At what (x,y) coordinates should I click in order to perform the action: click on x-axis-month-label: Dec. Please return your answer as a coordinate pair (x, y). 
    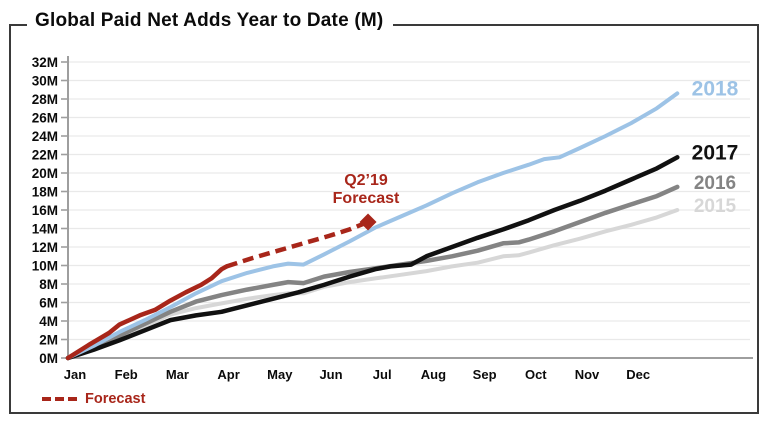
    Looking at the image, I should click on (638, 374).